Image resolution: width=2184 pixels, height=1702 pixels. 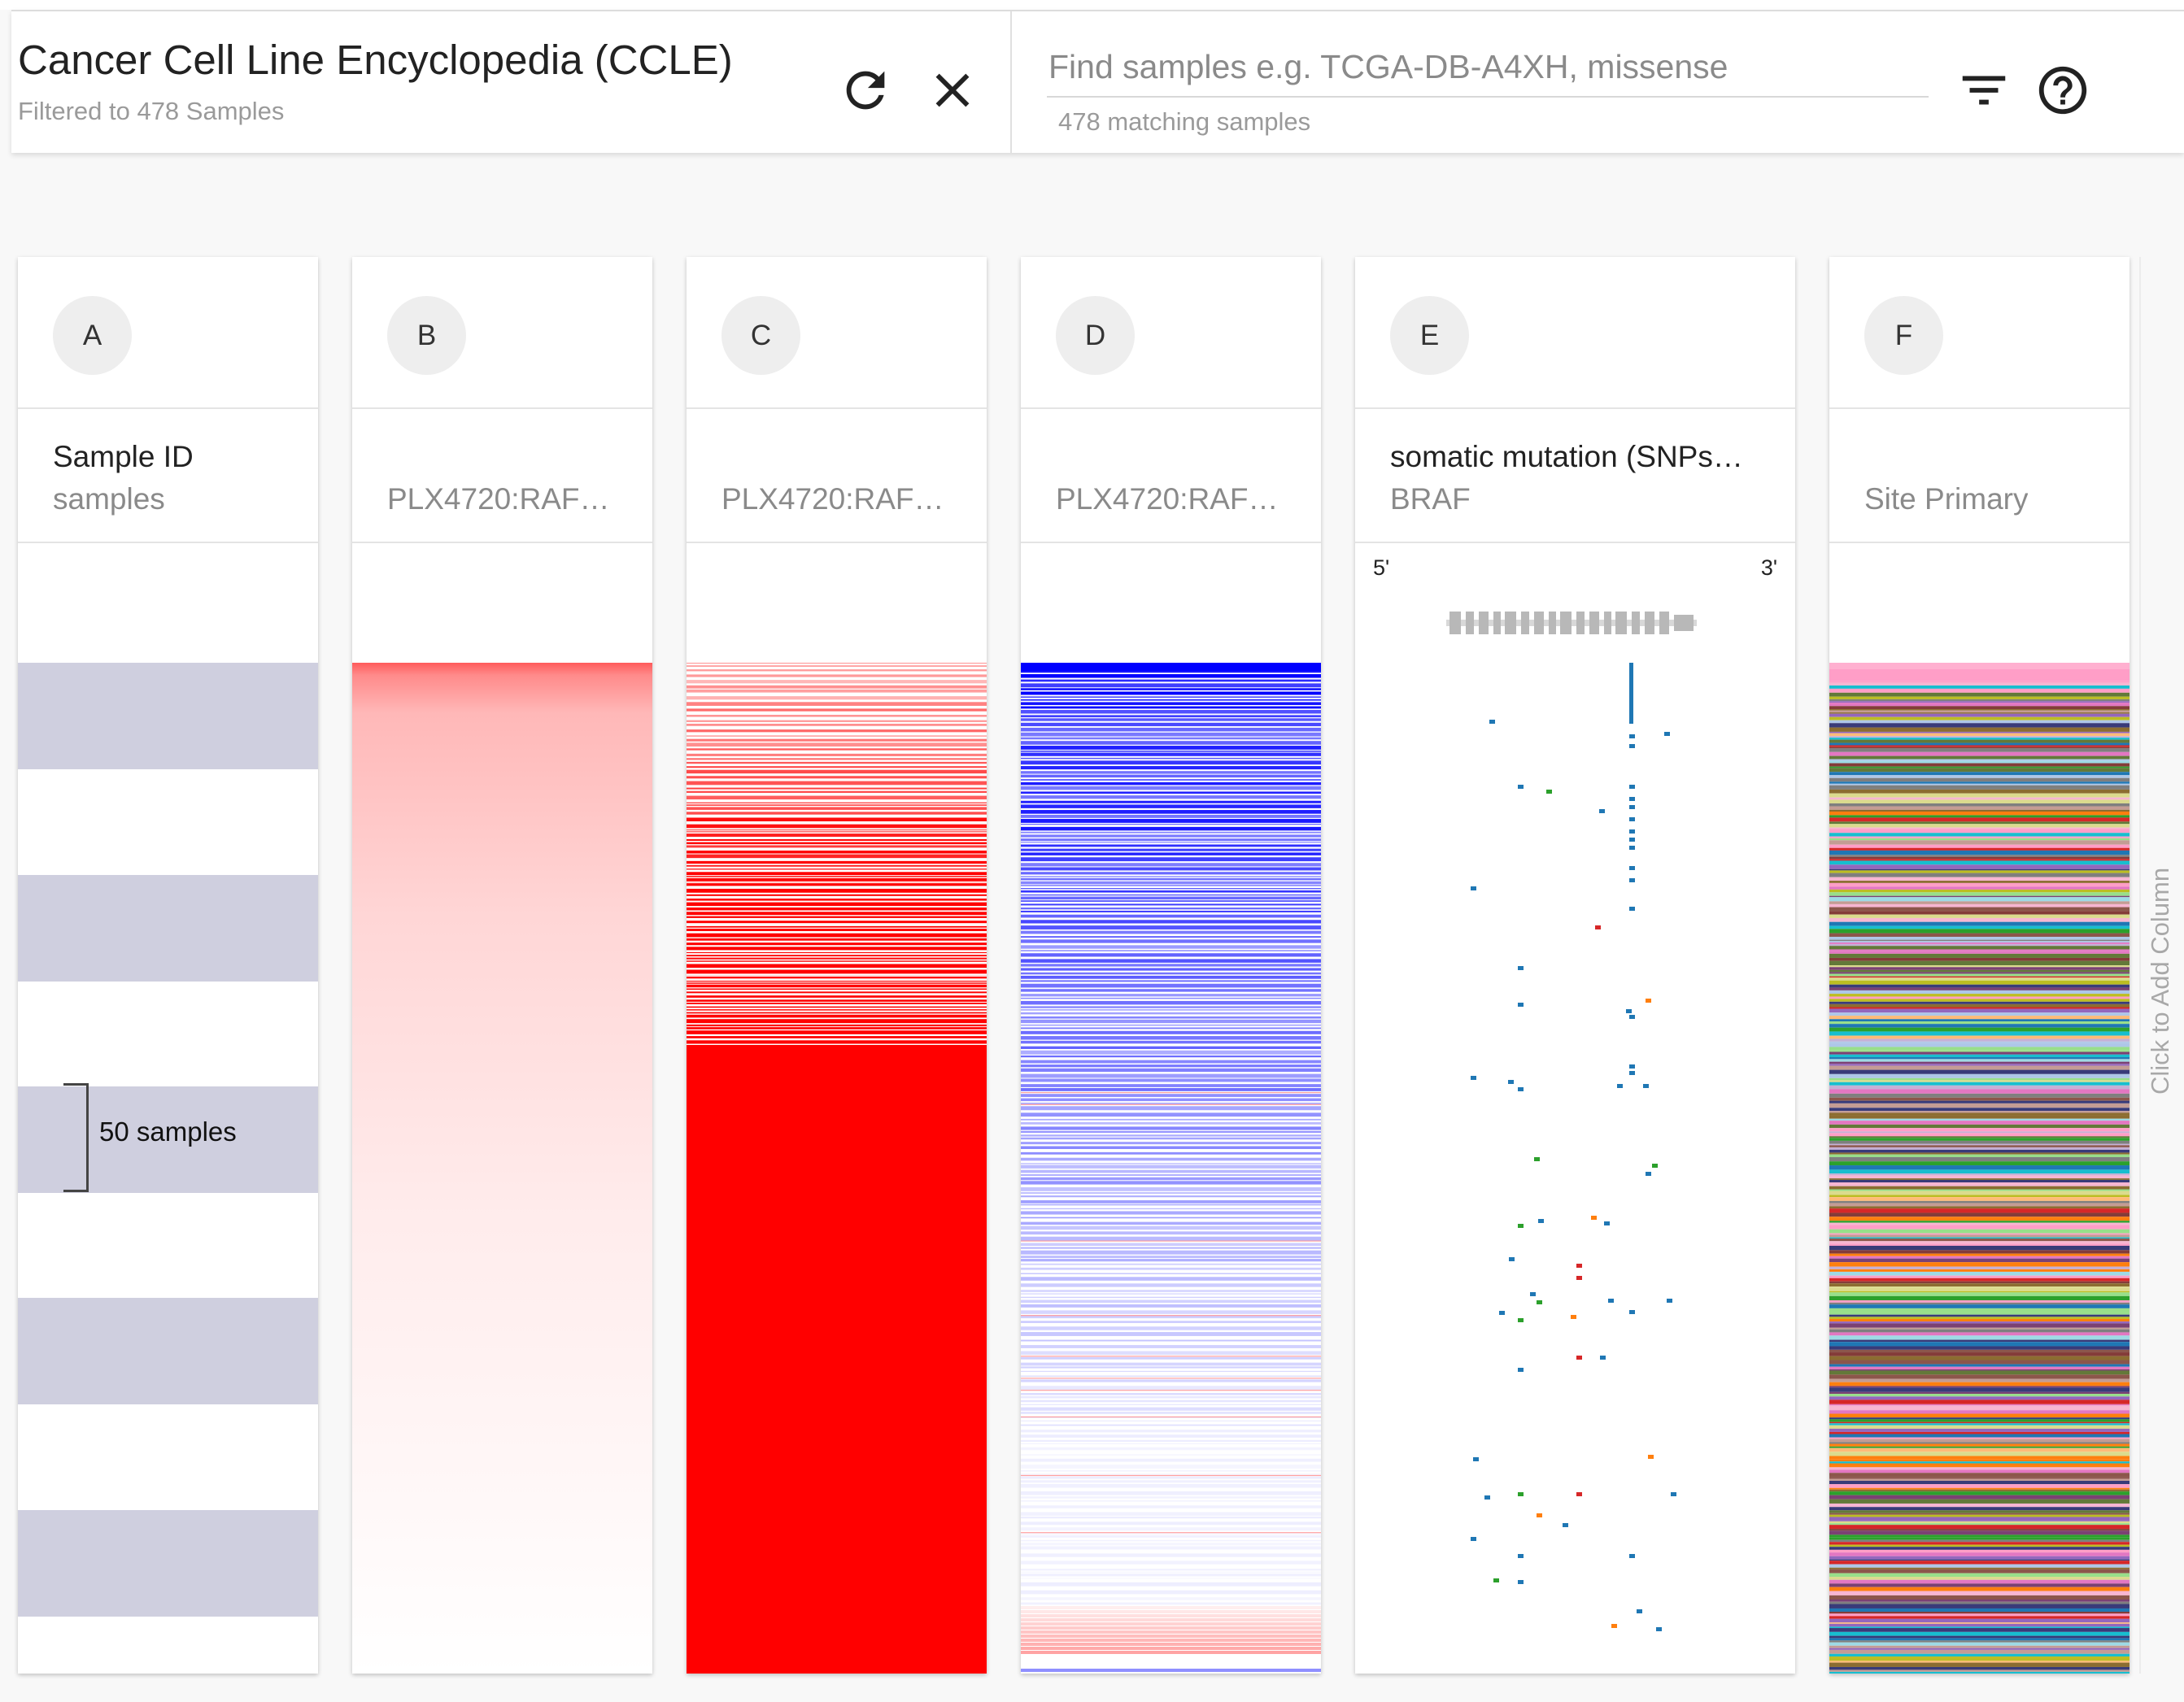 I want to click on column-header: C, so click(x=837, y=333).